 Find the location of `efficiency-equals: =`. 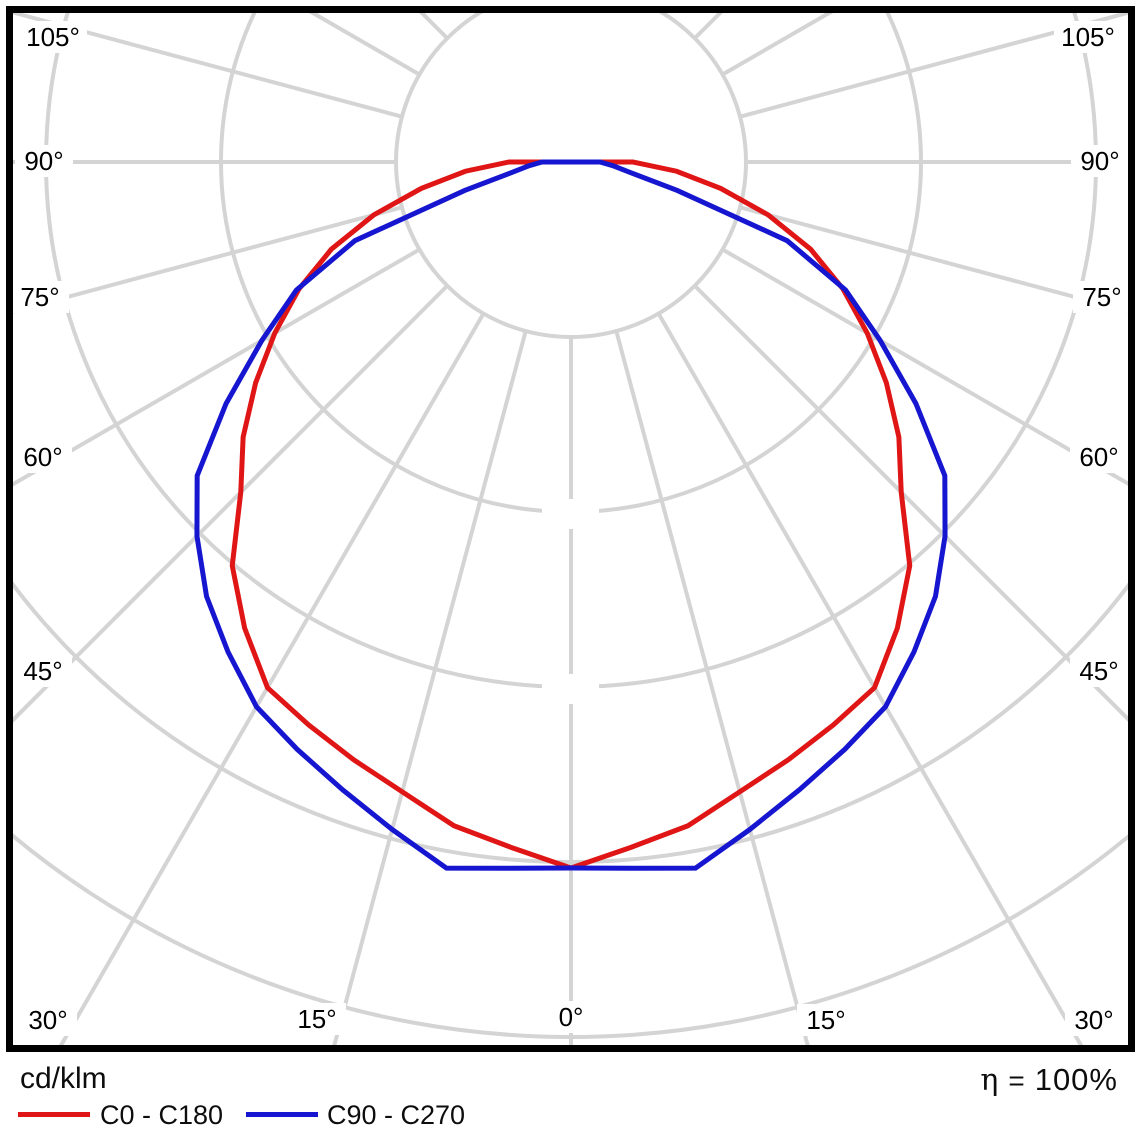

efficiency-equals: = is located at coordinates (1016, 1080).